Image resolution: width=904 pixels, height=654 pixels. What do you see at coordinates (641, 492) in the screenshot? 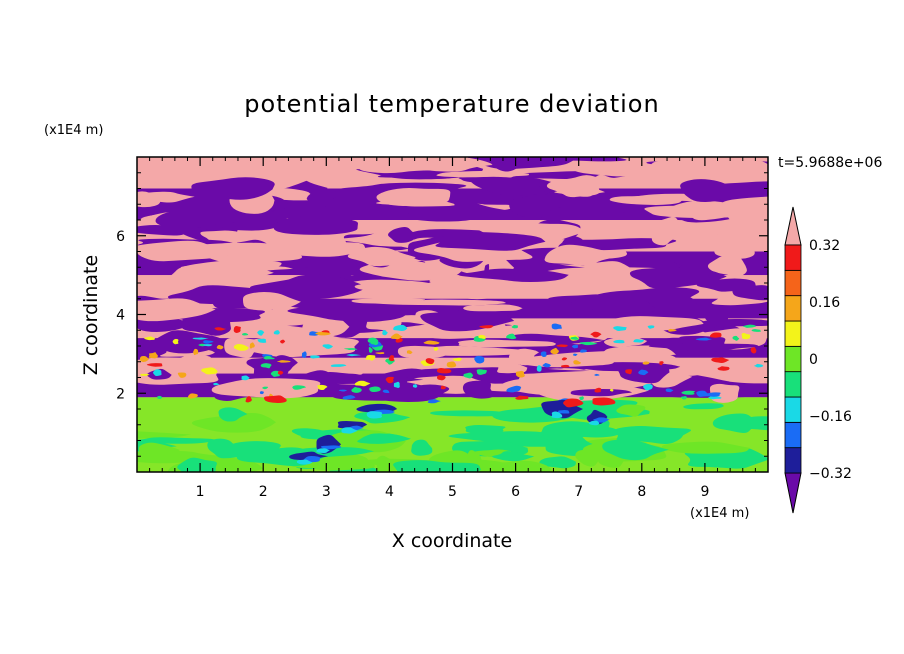
I see `x-tick-label: 8` at bounding box center [641, 492].